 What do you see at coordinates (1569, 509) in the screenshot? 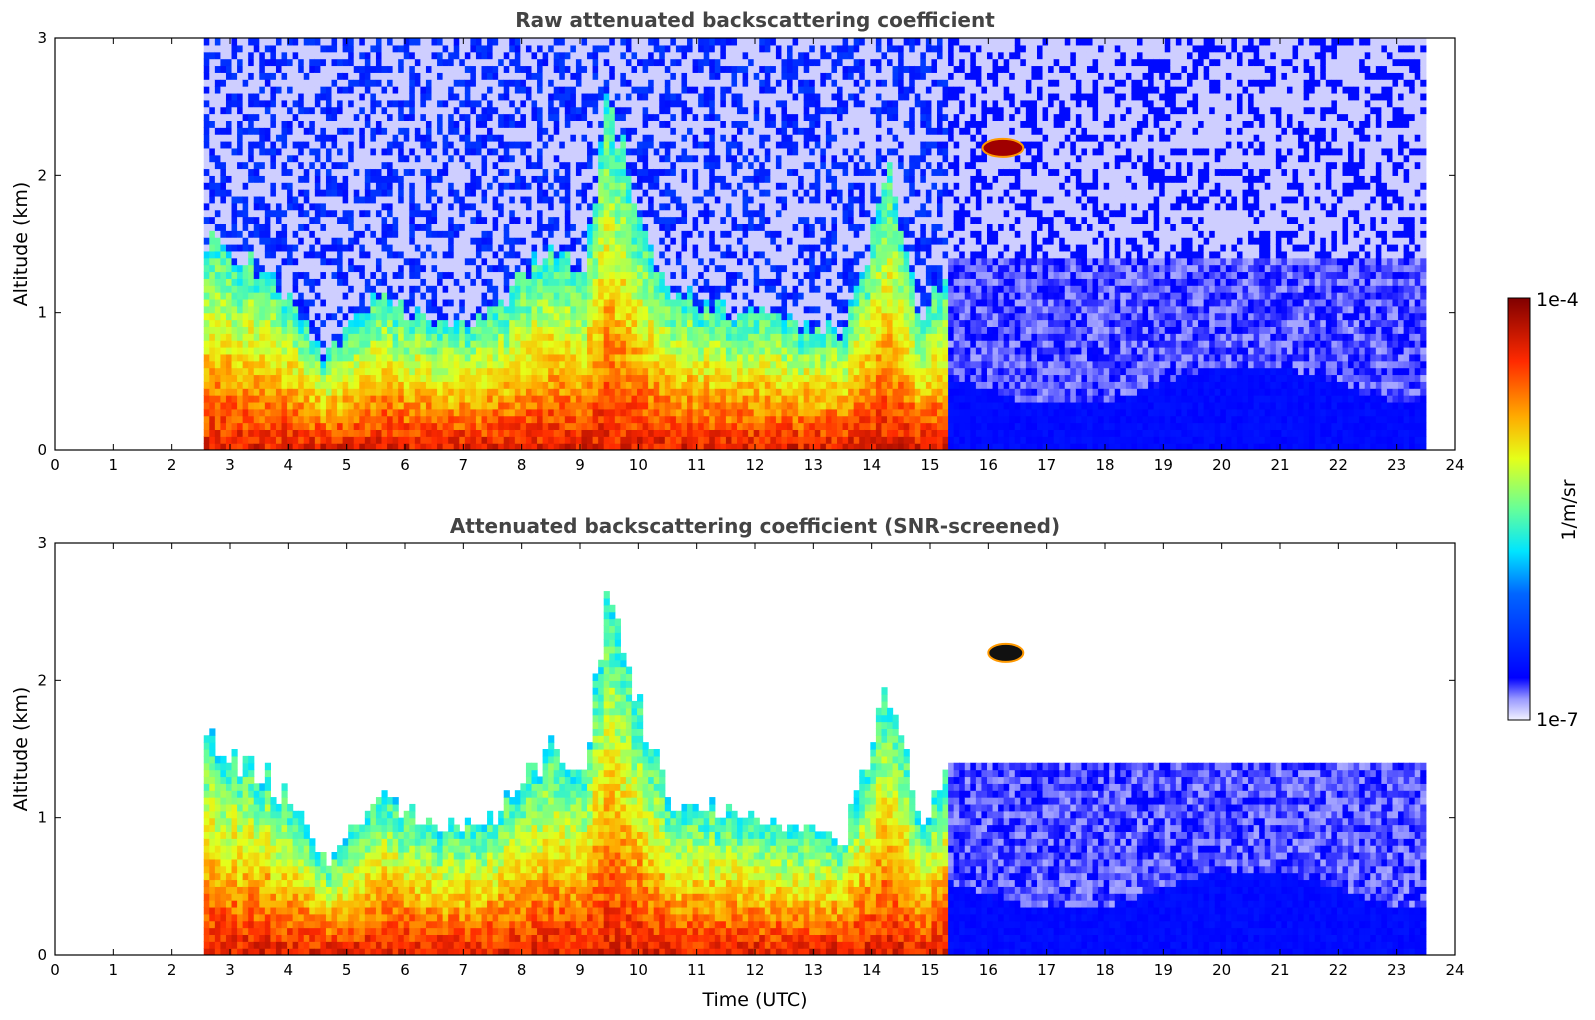
I see `colorbar-unit-label: 1/m/sr` at bounding box center [1569, 509].